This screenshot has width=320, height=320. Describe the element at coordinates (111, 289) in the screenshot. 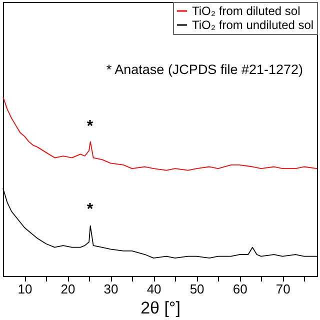

I see `x-tick-label: 30` at that location.